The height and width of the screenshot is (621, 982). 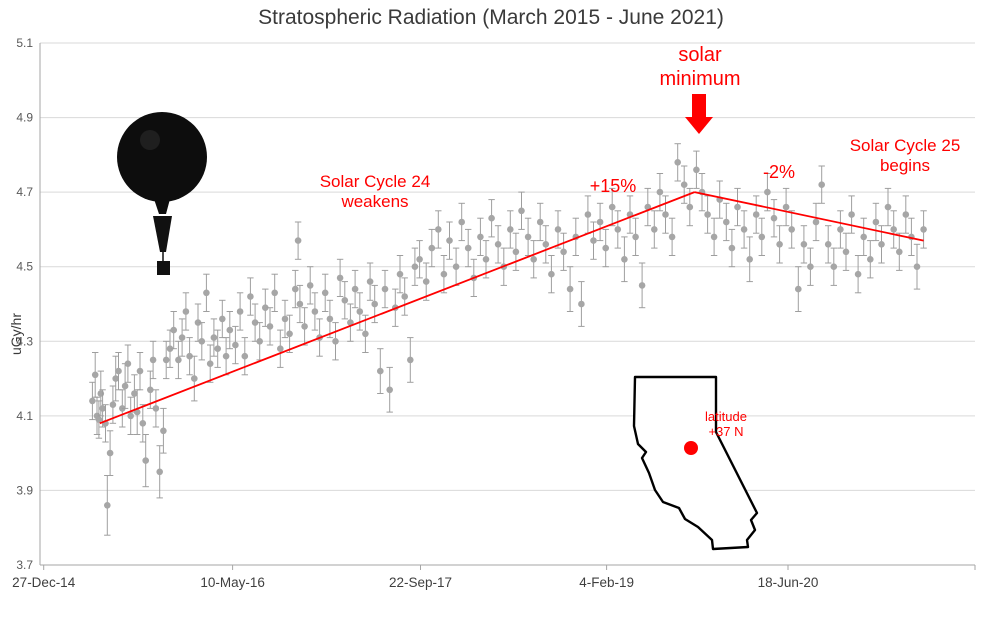 I want to click on svg-text: 5.1, so click(x=24, y=43).